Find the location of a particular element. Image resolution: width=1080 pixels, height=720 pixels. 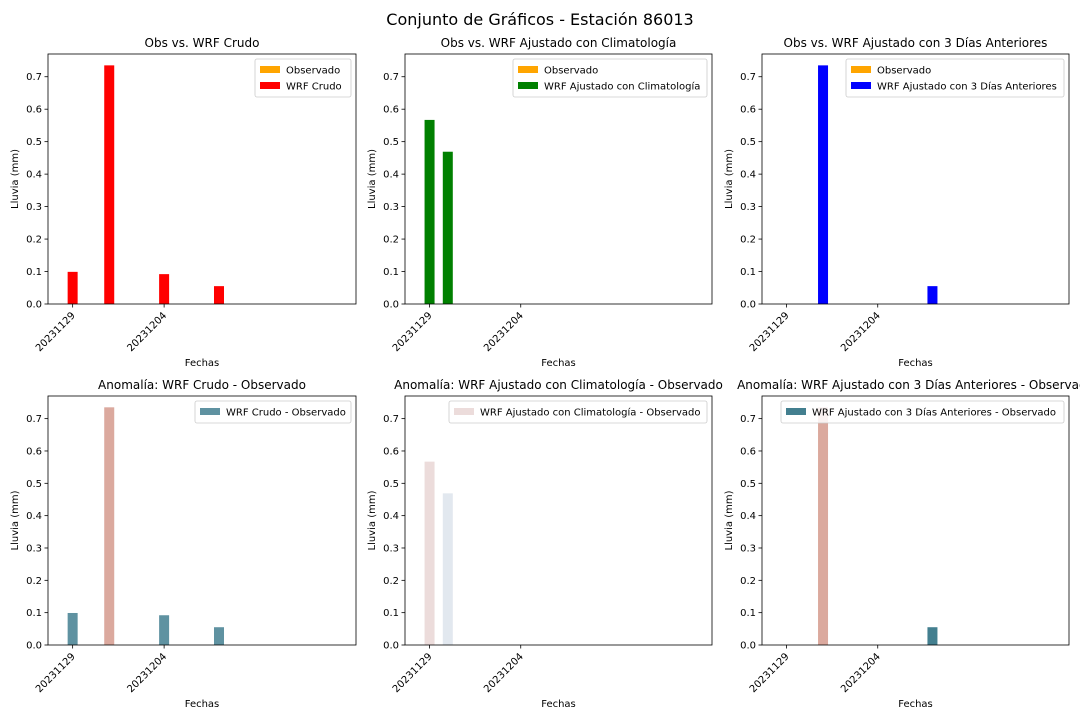

legend-entry: WRF Ajustado con 3 Días Anteriores is located at coordinates (967, 87).